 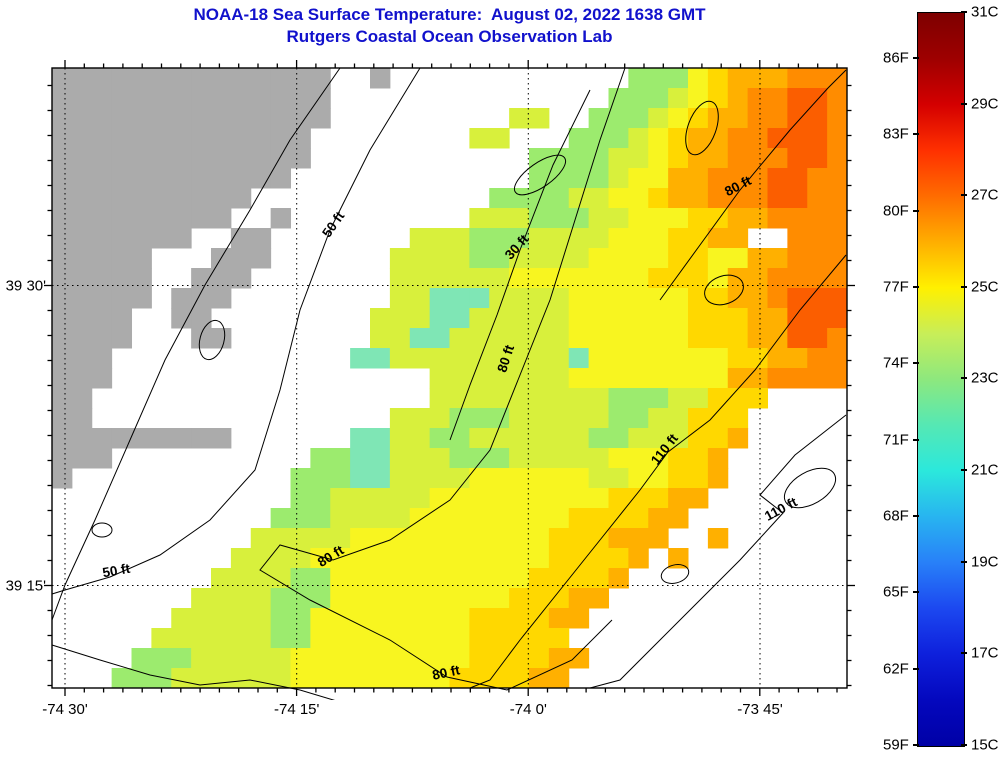 I want to click on contour-shore-low, so click(x=193, y=672).